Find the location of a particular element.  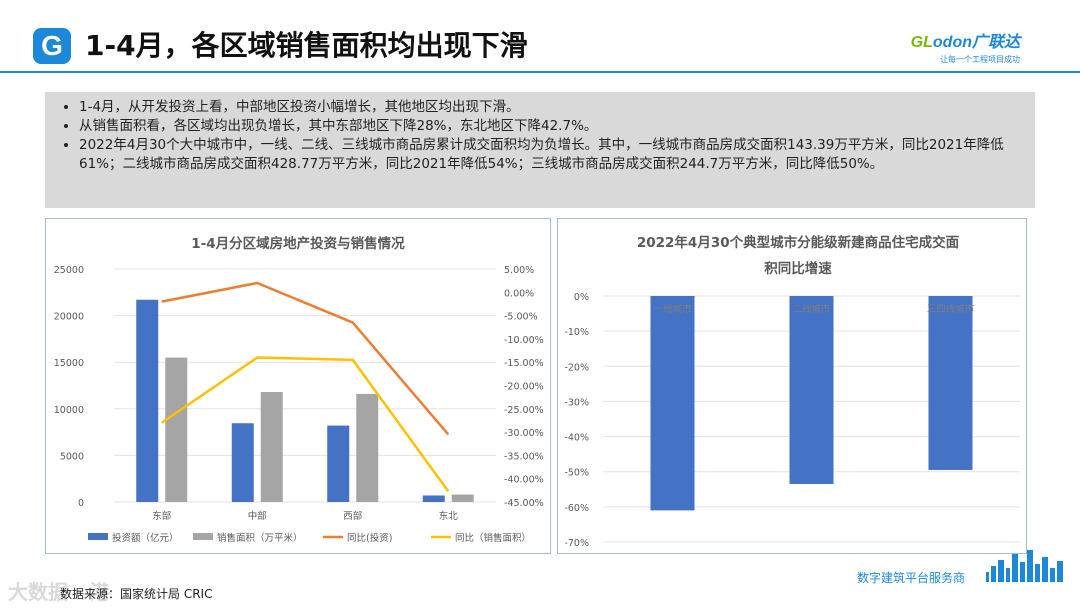

skyline-icon is located at coordinates (1024, 566).